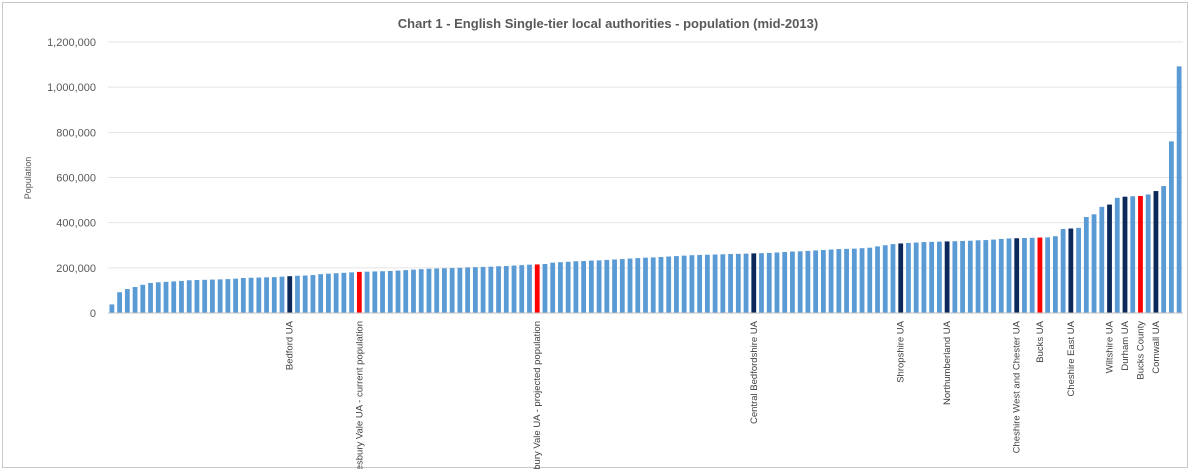 This screenshot has height=471, width=1192. Describe the element at coordinates (1017, 386) in the screenshot. I see `category-label: Cheshire West and Chester UA` at that location.